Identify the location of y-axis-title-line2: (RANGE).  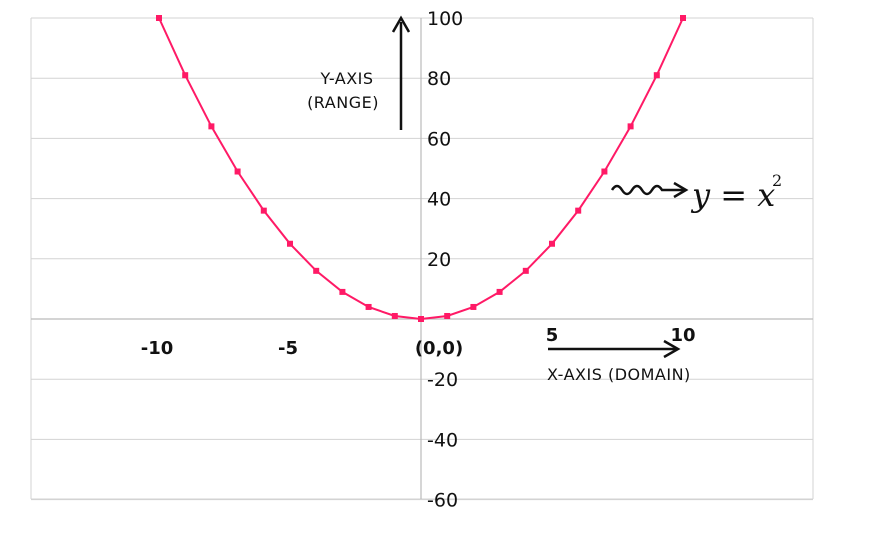
(343, 102).